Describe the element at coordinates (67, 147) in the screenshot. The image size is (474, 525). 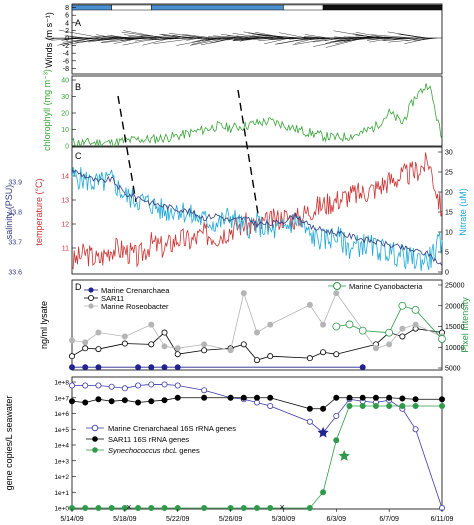
I see `chl-ytick-label: 0` at that location.